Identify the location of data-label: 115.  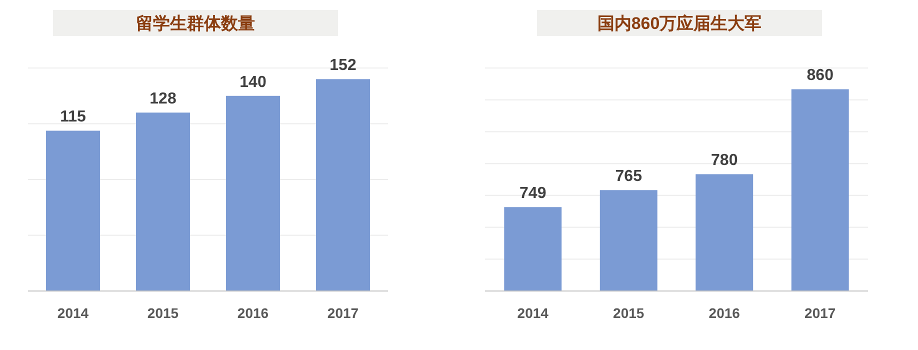
(73, 117).